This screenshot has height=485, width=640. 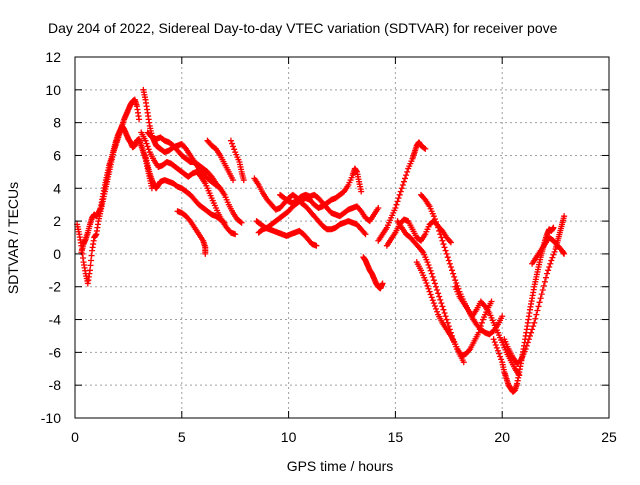 I want to click on series-arc-l, so click(x=310, y=200).